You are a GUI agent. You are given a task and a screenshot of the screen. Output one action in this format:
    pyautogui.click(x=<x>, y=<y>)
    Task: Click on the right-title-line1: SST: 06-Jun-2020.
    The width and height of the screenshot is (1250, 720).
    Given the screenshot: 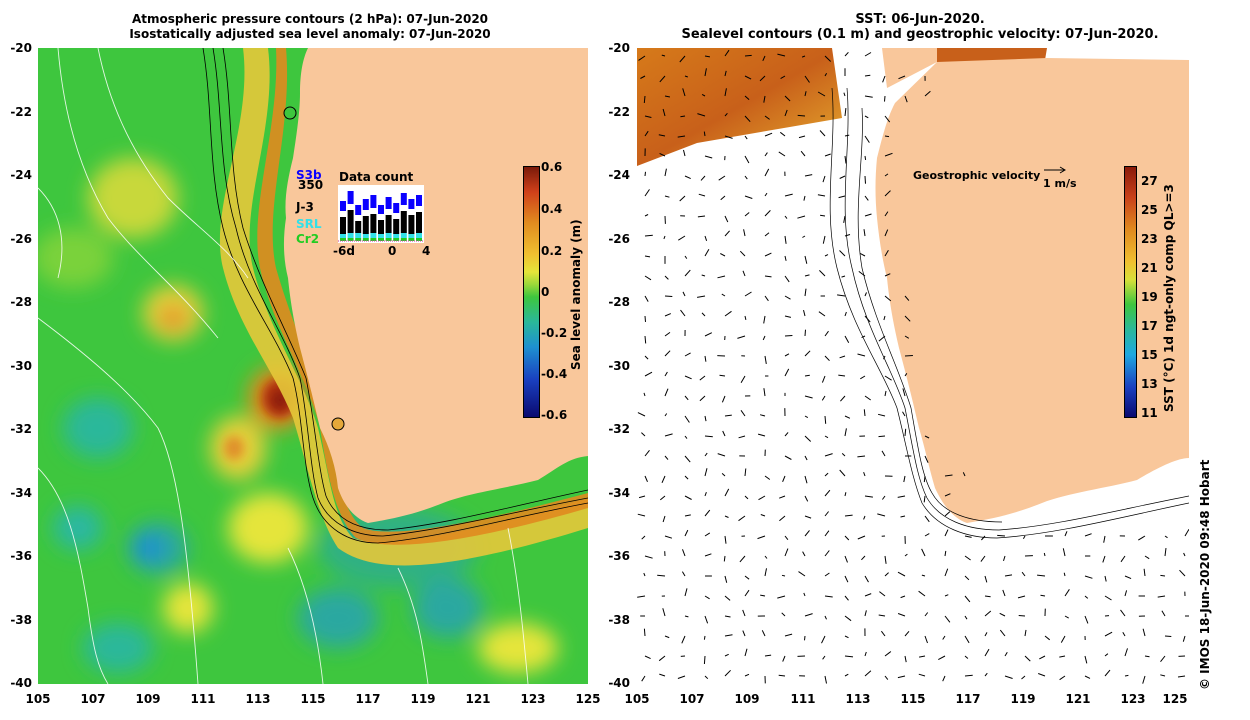 What is the action you would take?
    pyautogui.click(x=920, y=19)
    